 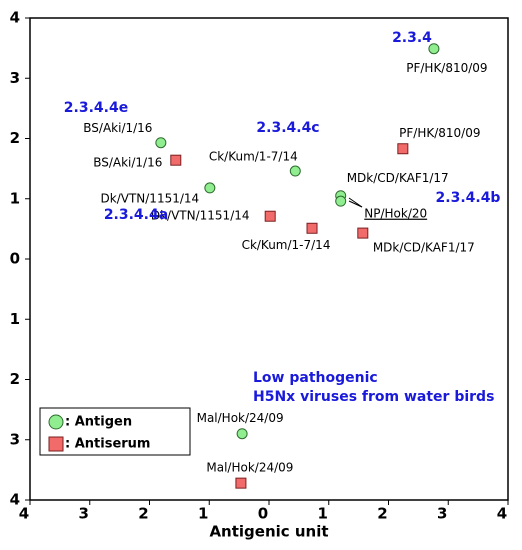 What do you see at coordinates (287, 128) in the screenshot?
I see `annotation: 2.3.4.4c` at bounding box center [287, 128].